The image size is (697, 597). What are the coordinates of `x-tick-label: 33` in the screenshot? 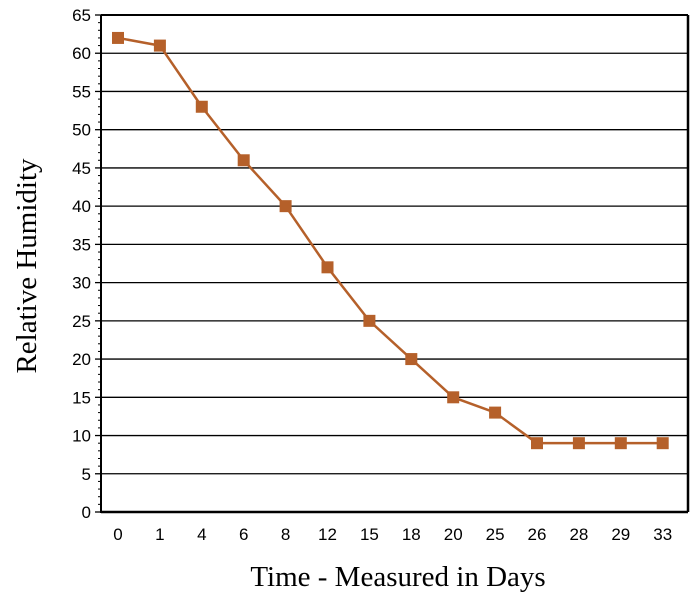 It's located at (662, 534).